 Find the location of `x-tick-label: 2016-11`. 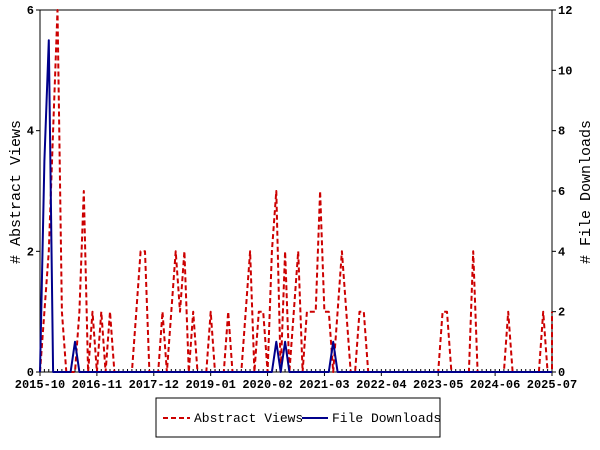

x-tick-label: 2016-11 is located at coordinates (97, 385).